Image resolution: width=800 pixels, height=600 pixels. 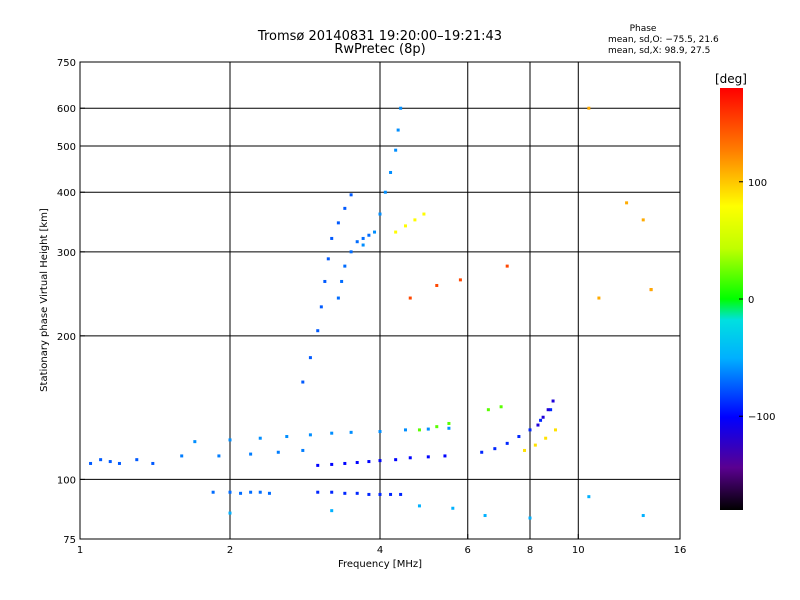 I want to click on x-tick-label: 4, so click(x=380, y=550).